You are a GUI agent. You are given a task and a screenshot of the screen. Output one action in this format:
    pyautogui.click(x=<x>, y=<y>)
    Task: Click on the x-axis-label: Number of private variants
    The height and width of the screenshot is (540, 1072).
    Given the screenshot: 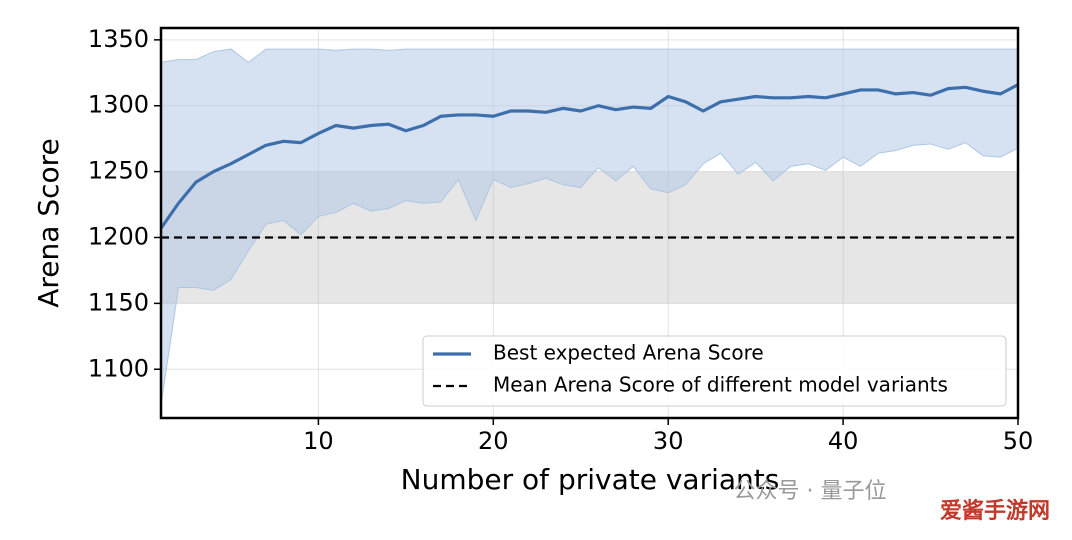 What is the action you would take?
    pyautogui.click(x=590, y=479)
    